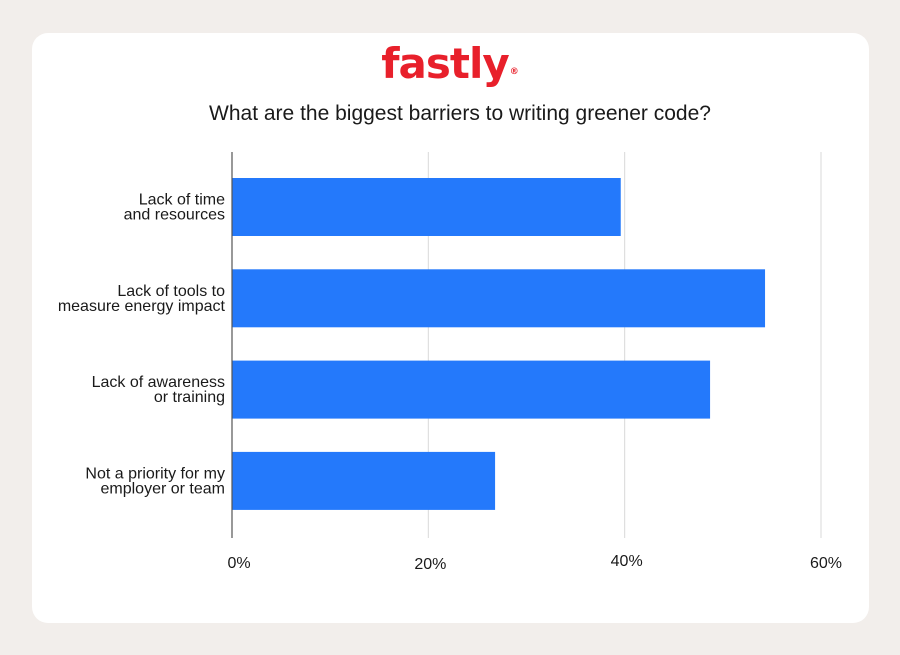 Image resolution: width=900 pixels, height=655 pixels. What do you see at coordinates (155, 481) in the screenshot?
I see `category-label: Not a priority for my employer or team` at bounding box center [155, 481].